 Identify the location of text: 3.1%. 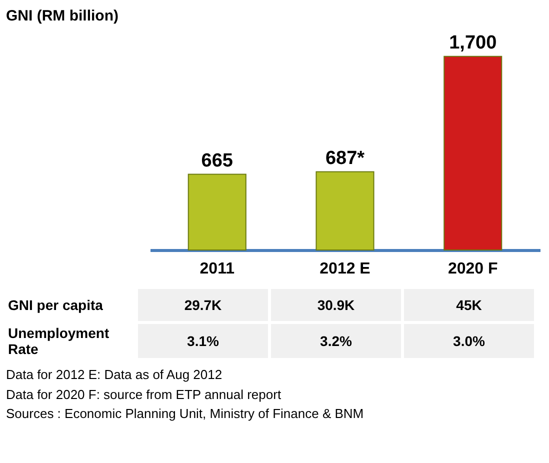
(203, 341).